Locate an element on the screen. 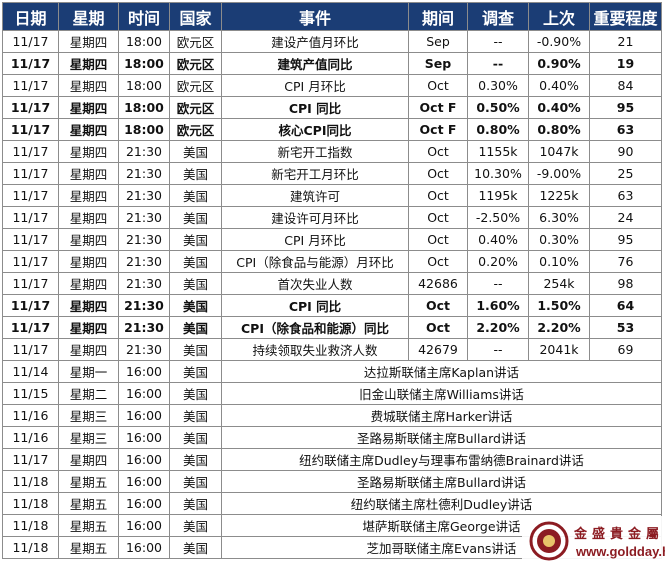 The height and width of the screenshot is (569, 665). goldday-logo-icon is located at coordinates (549, 541).